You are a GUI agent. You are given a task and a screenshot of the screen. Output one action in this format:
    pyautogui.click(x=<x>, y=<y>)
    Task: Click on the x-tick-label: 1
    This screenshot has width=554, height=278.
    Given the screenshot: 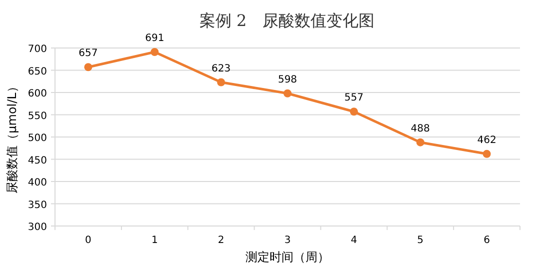 What is the action you would take?
    pyautogui.click(x=154, y=240)
    